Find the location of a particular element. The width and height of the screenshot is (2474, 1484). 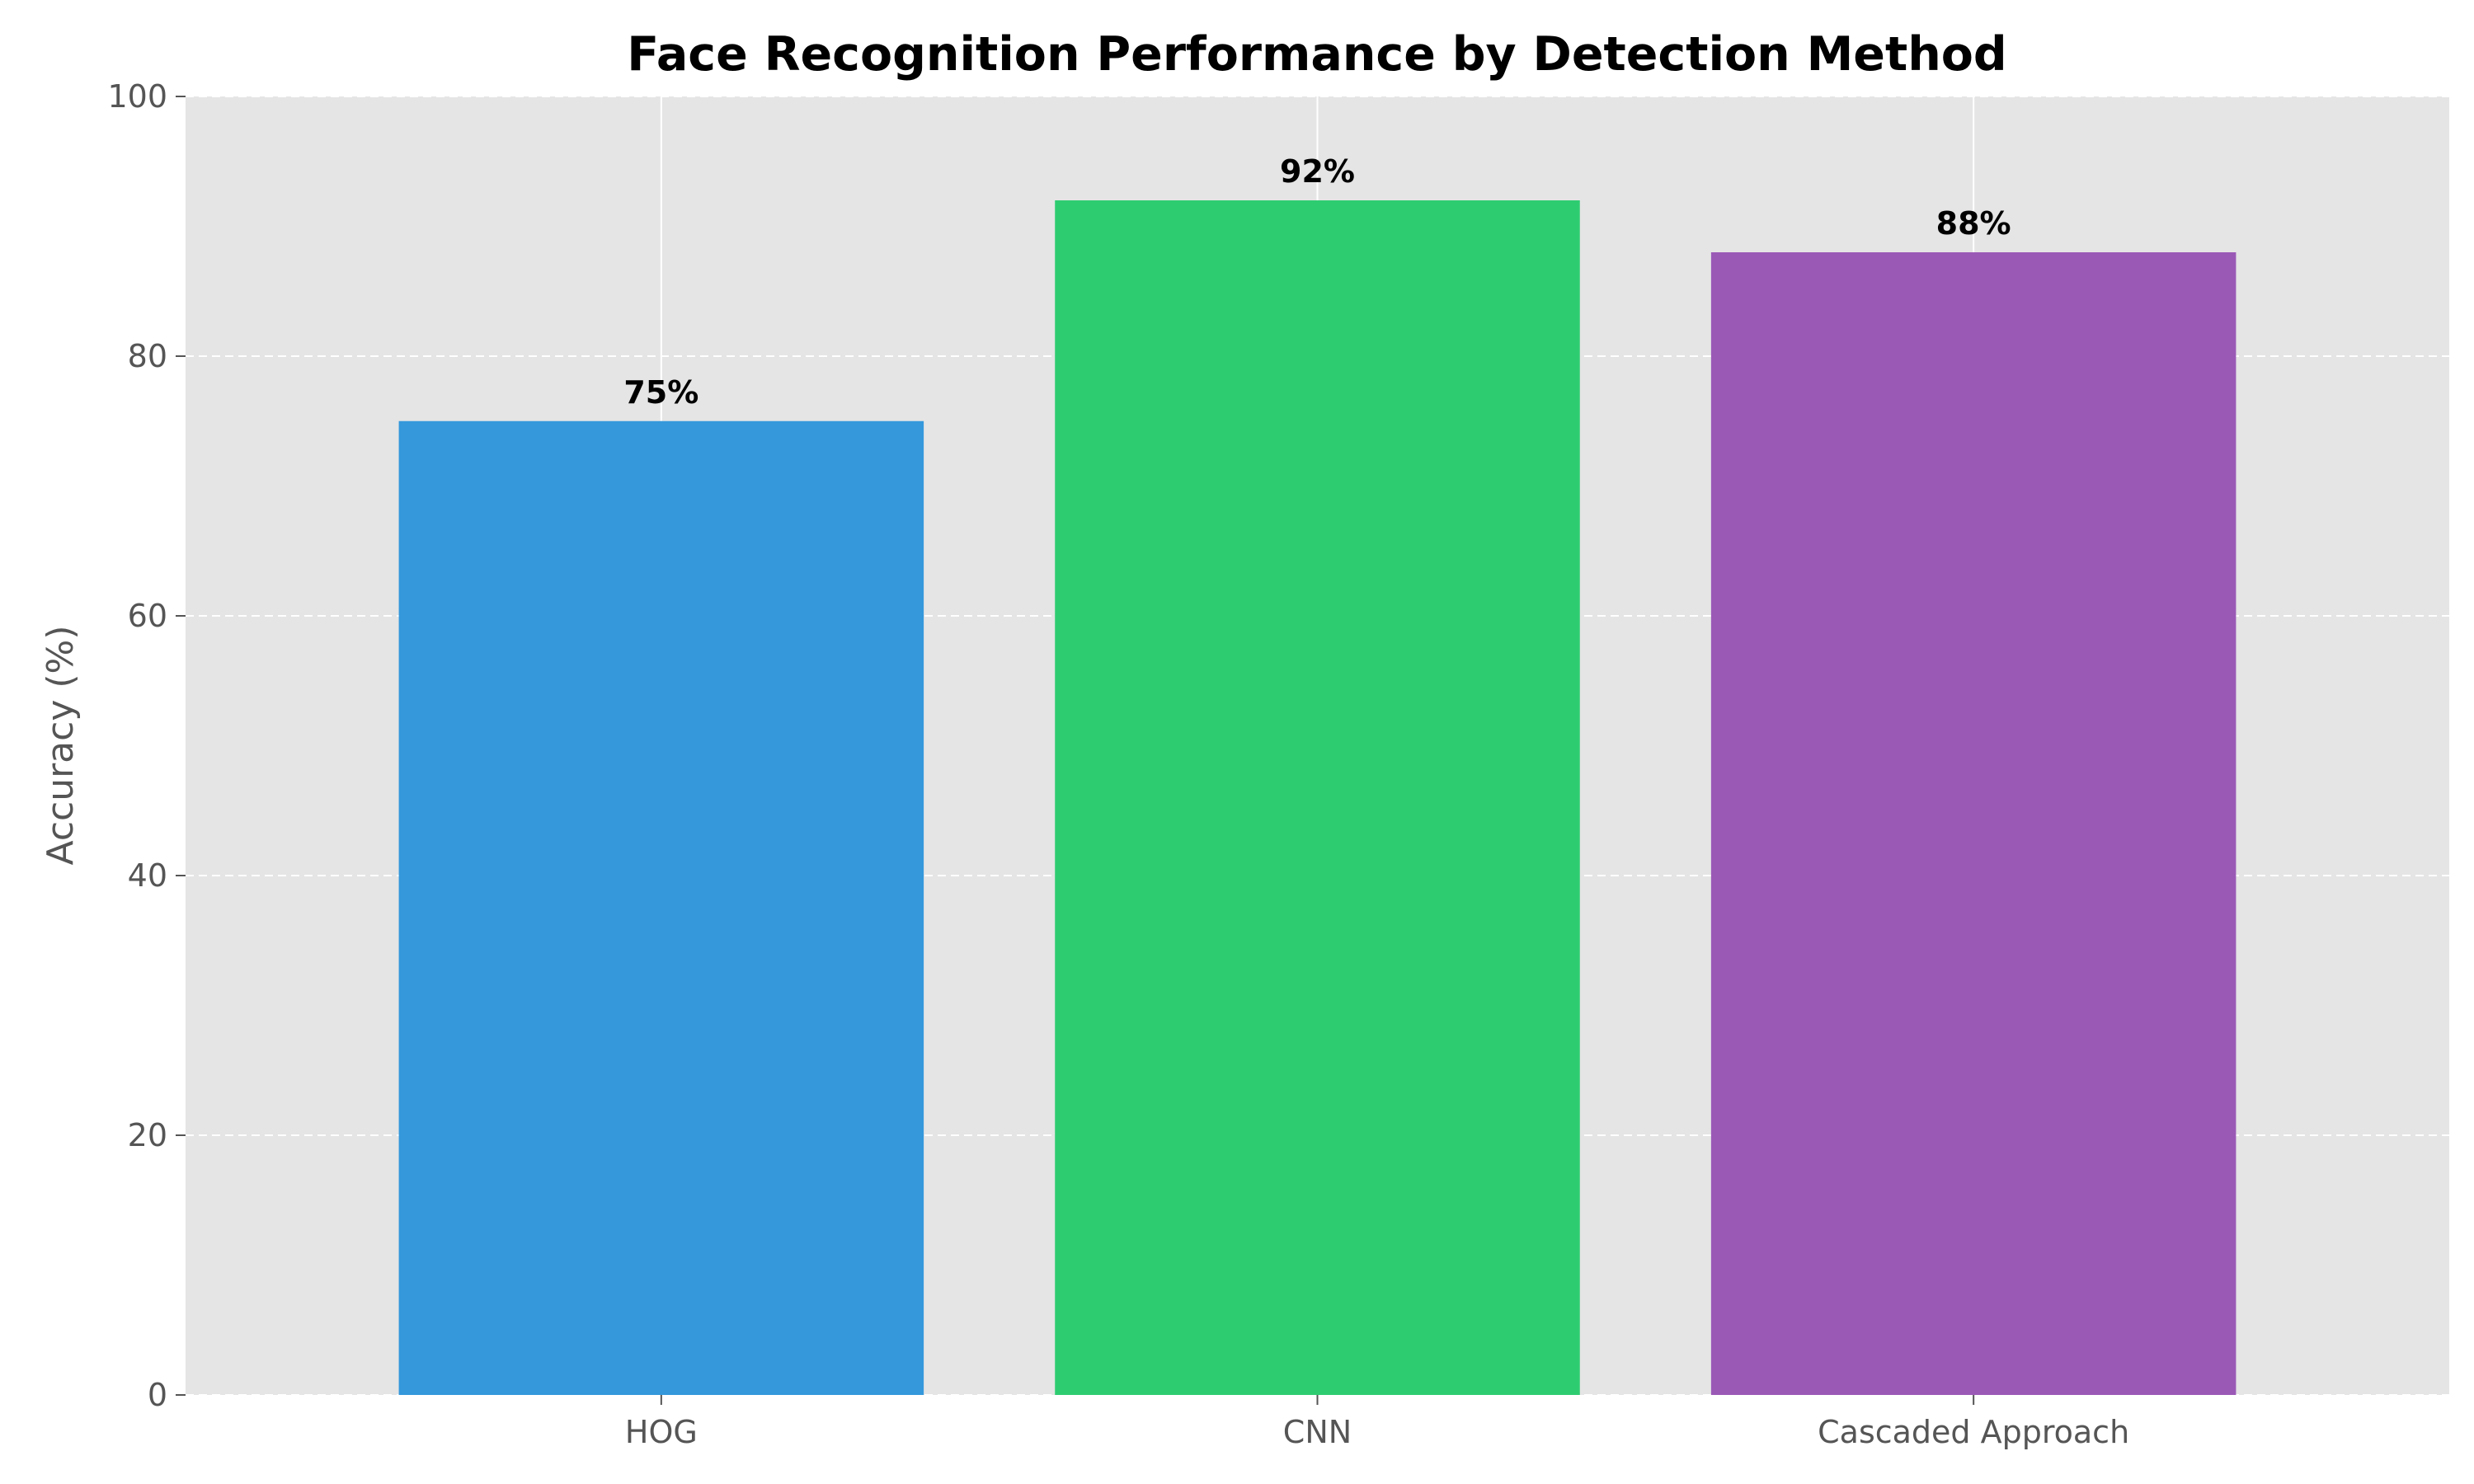

x-tick-label: CNN is located at coordinates (1317, 1432).